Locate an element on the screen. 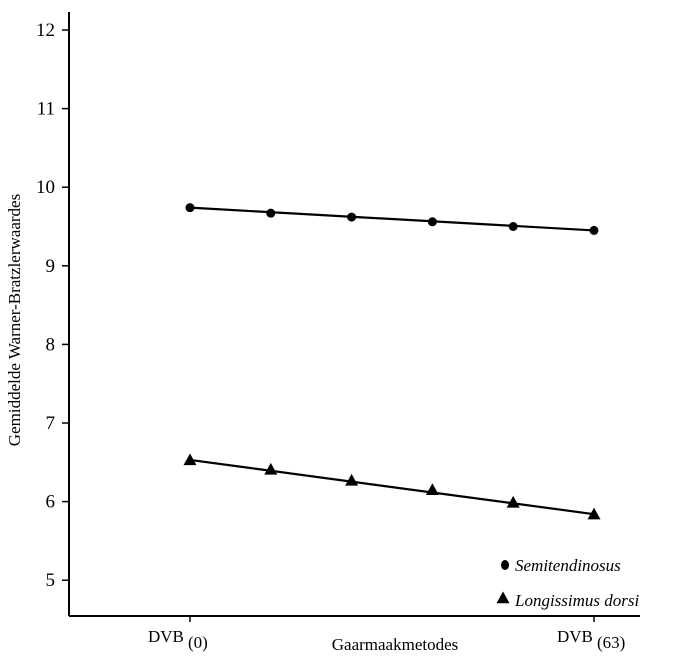 This screenshot has height=658, width=683. legend-triangle-icon is located at coordinates (503, 597).